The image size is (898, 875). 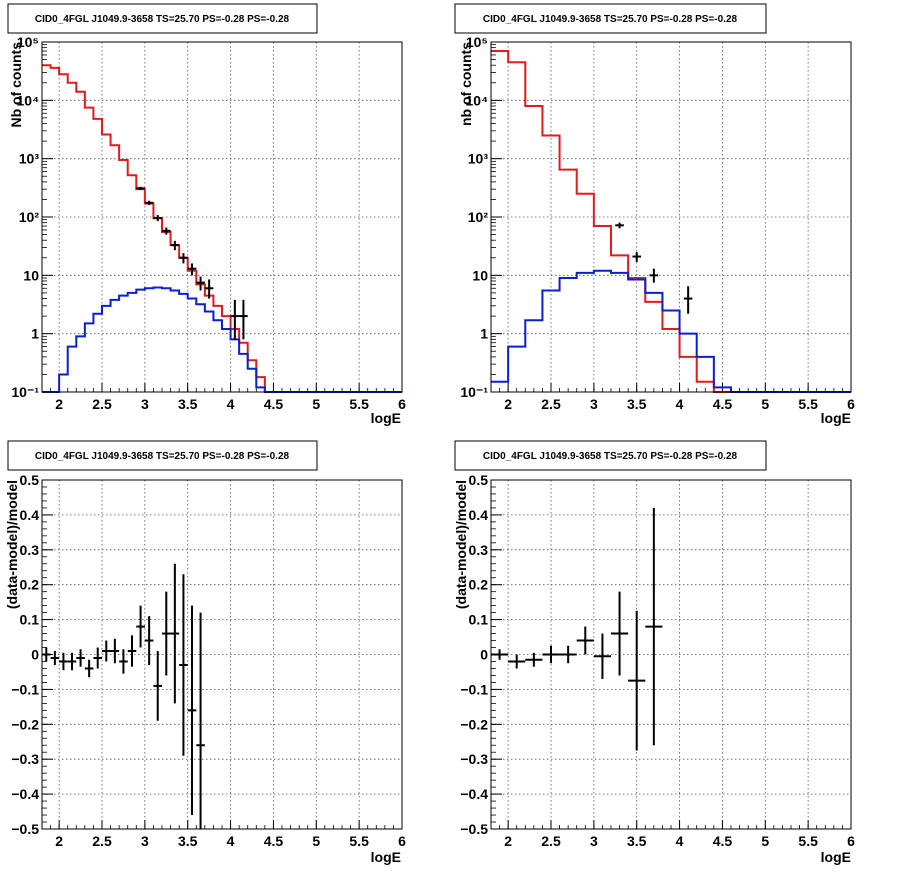 What do you see at coordinates (474, 829) in the screenshot?
I see `y-tick-label: −0.5` at bounding box center [474, 829].